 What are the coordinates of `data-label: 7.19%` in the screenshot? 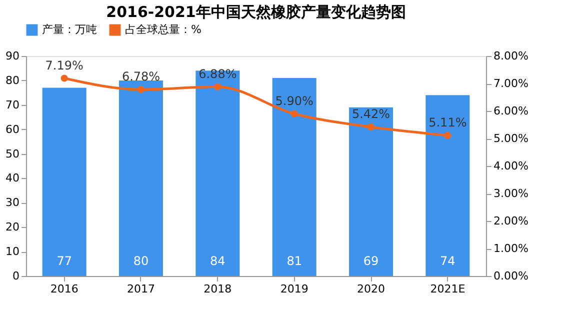 It's located at (64, 65).